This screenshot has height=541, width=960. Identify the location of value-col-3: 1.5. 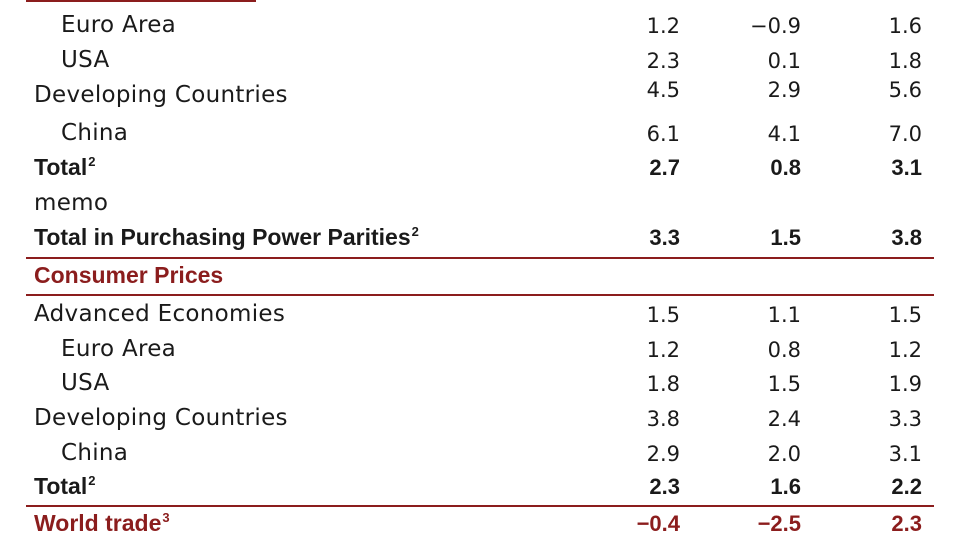
(905, 315).